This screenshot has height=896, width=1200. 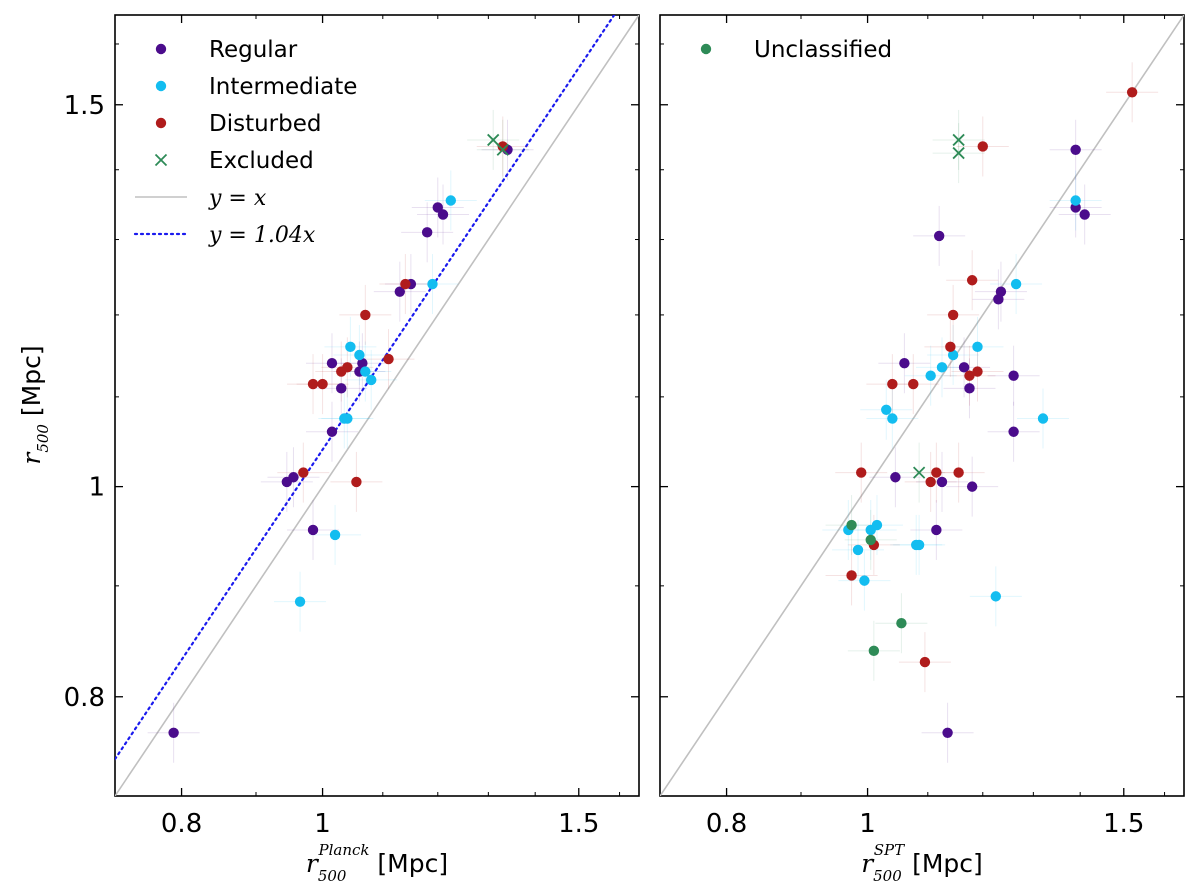 I want to click on legend-label: Regular, so click(x=253, y=50).